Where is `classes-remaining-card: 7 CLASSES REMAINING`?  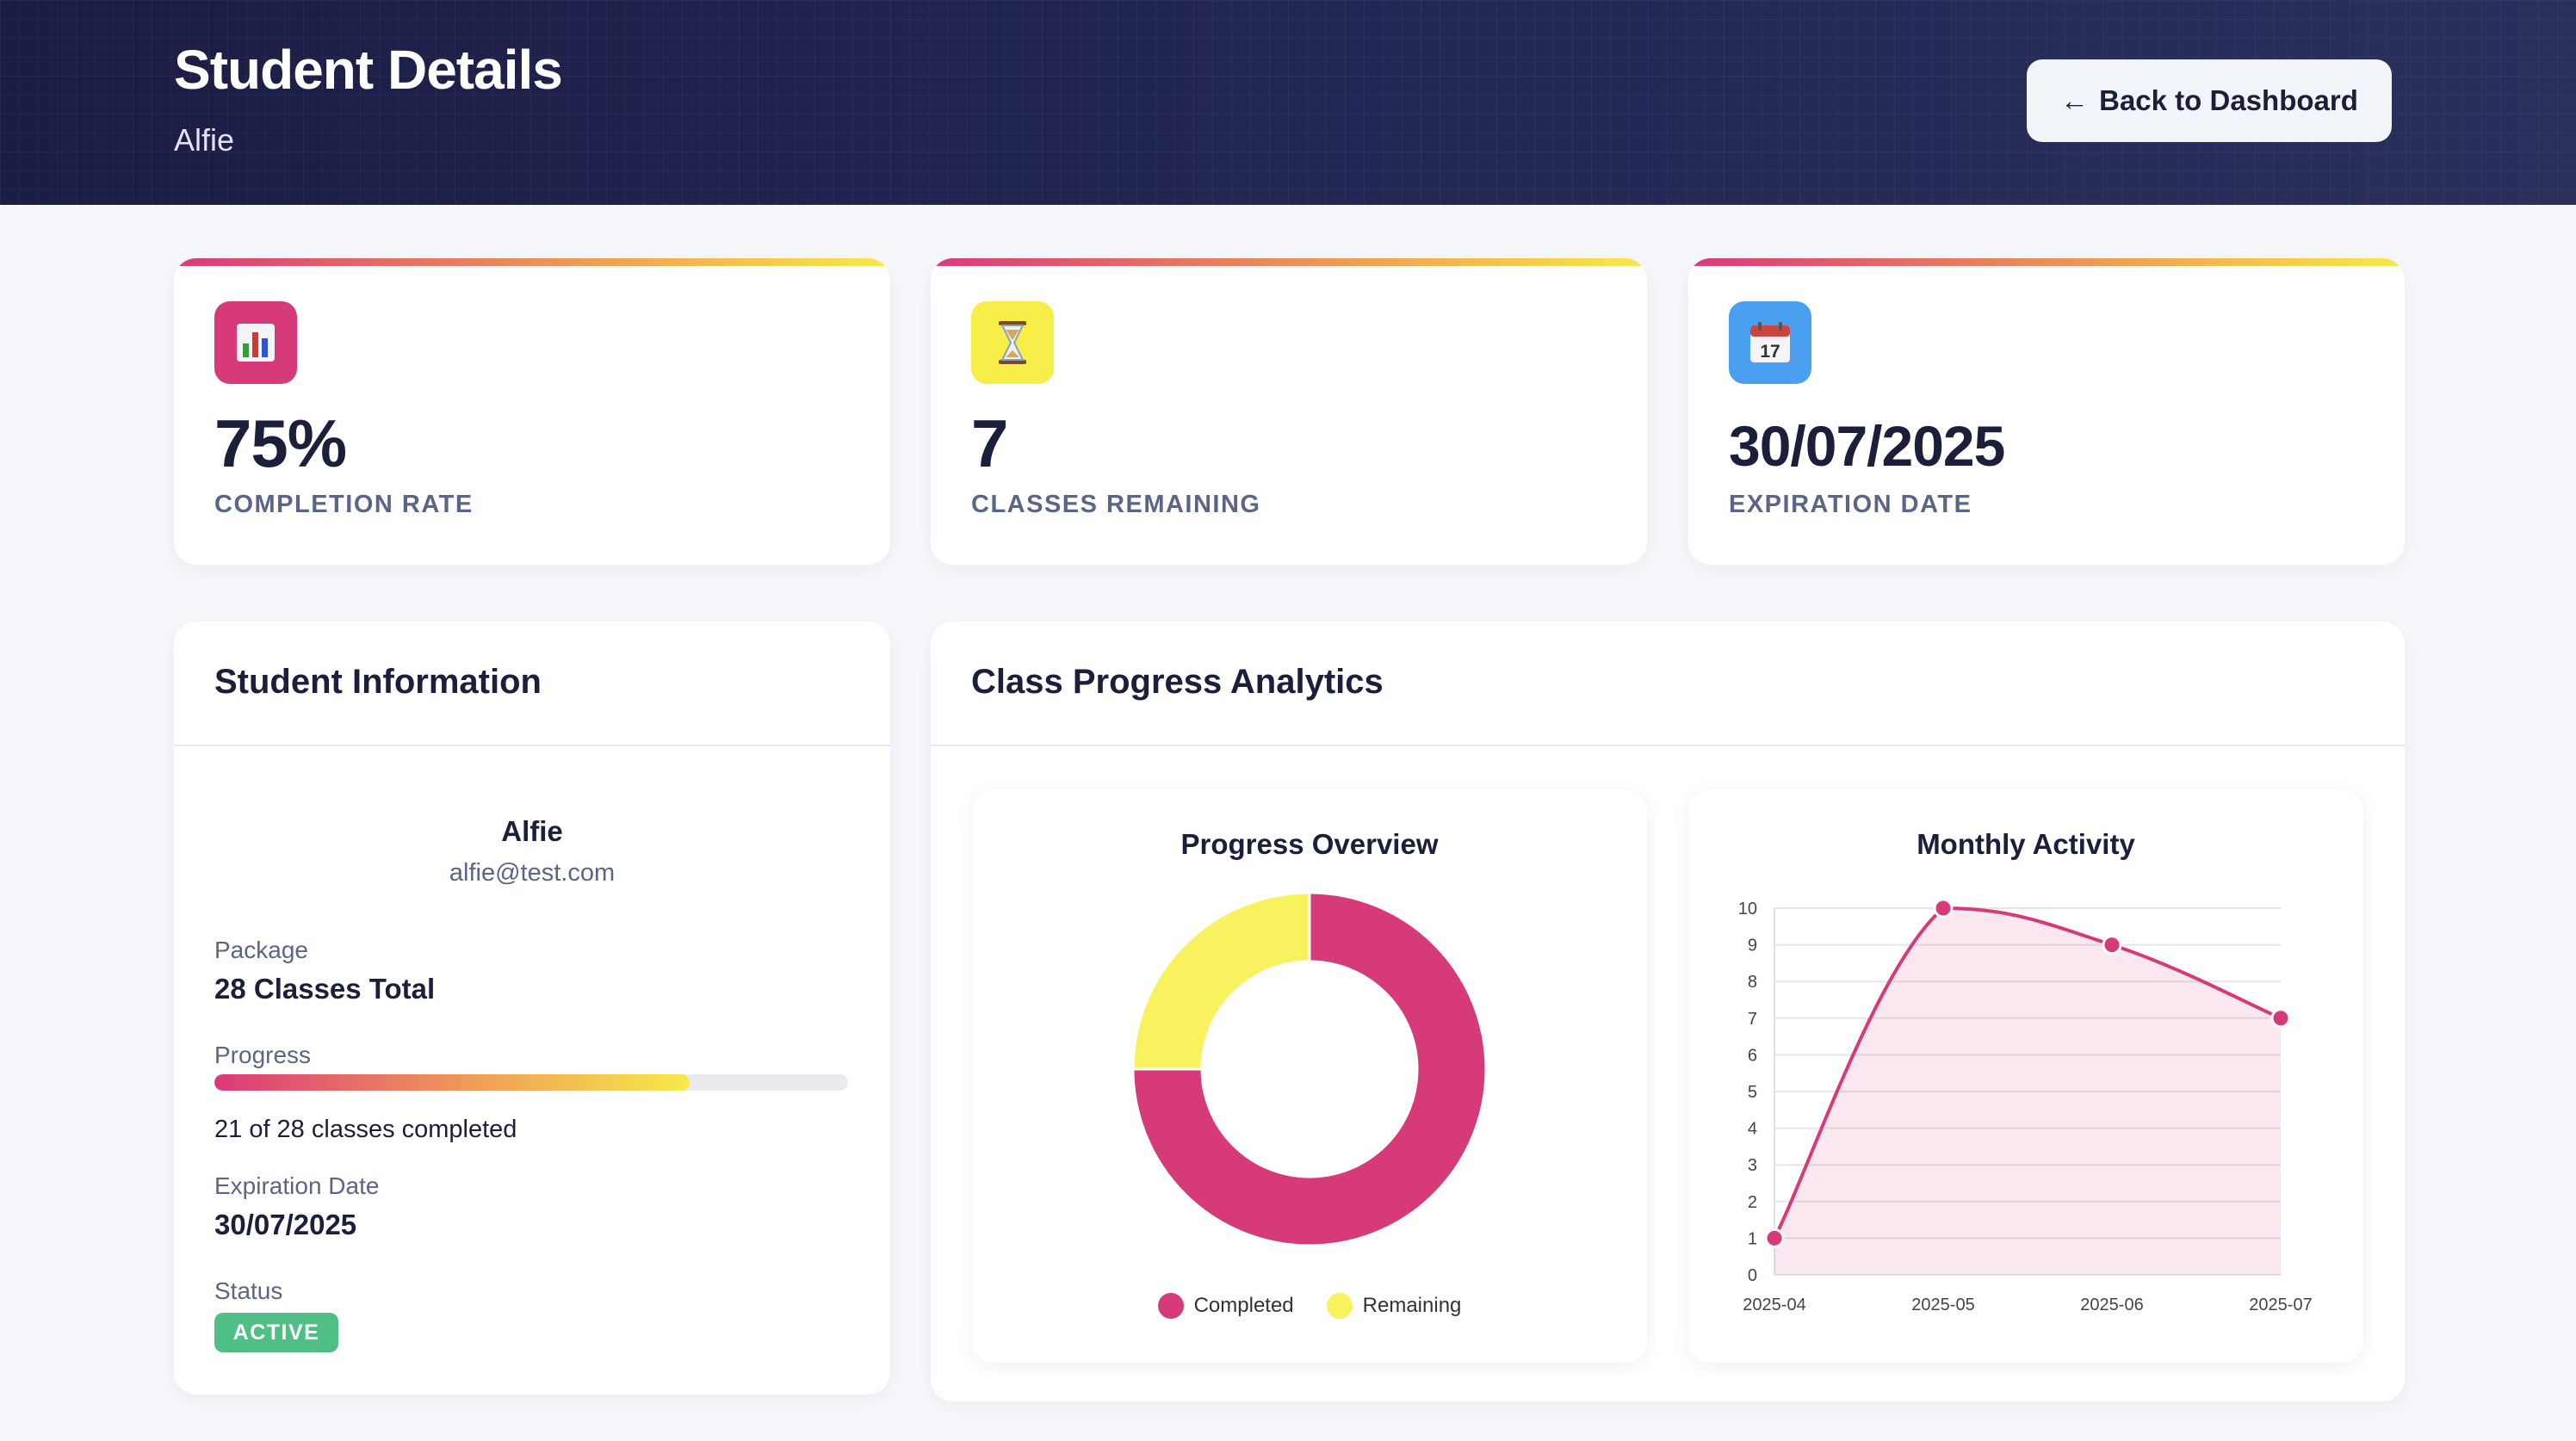 classes-remaining-card: 7 CLASSES REMAINING is located at coordinates (1289, 411).